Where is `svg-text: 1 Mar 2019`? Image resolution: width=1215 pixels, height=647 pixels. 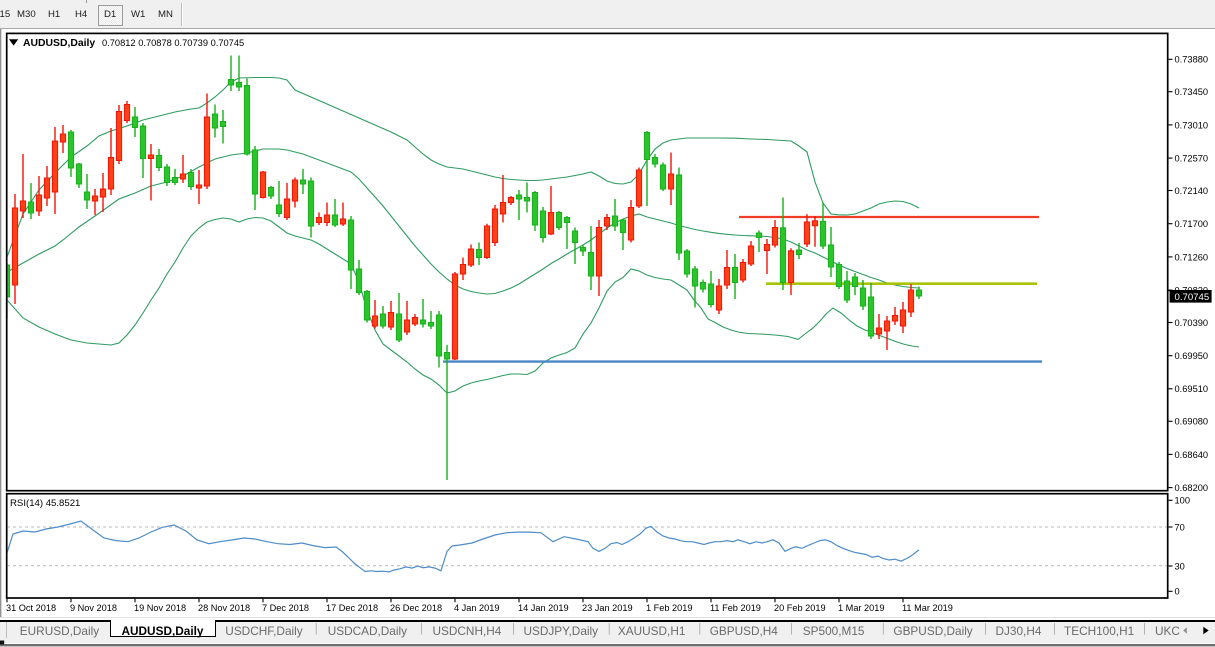
svg-text: 1 Mar 2019 is located at coordinates (861, 608).